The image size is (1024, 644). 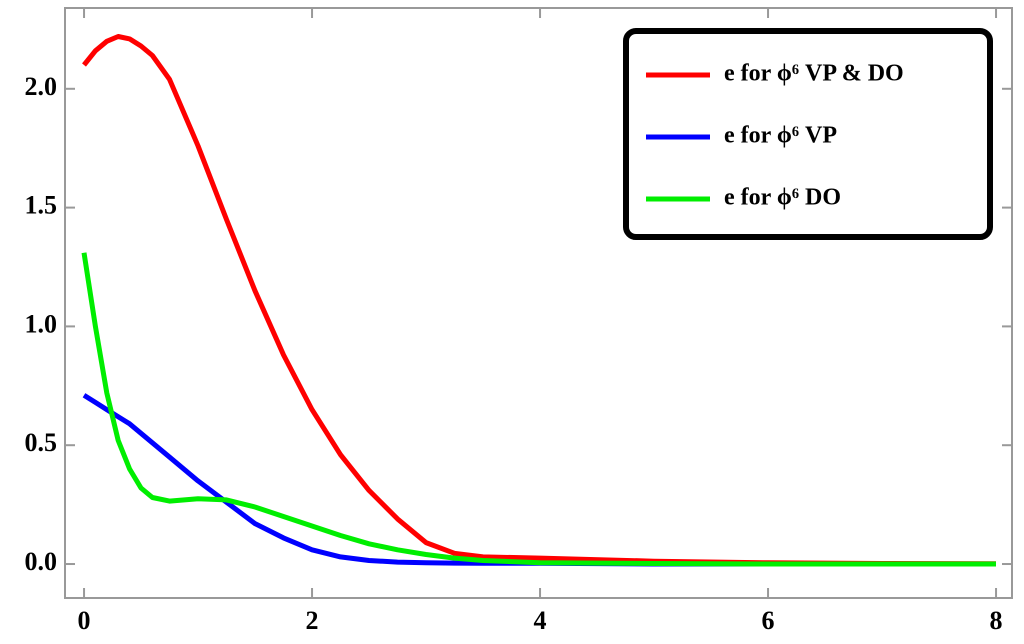 I want to click on legend-box, so click(x=808, y=134).